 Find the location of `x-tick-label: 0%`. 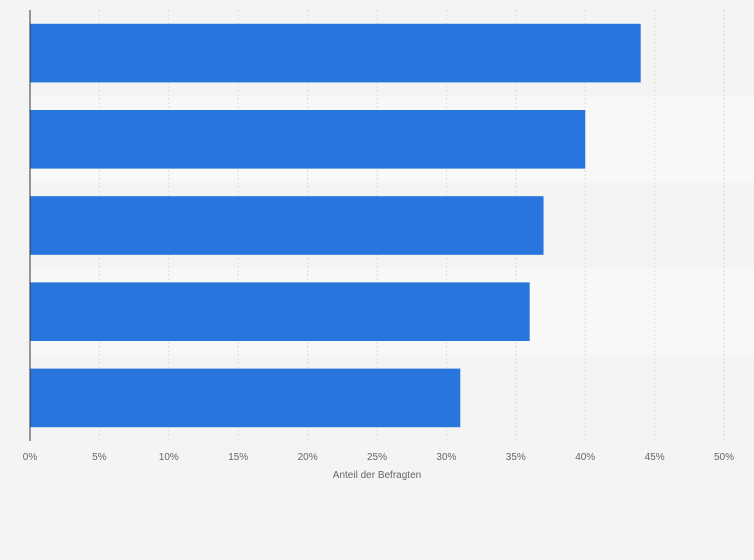

x-tick-label: 0% is located at coordinates (30, 457).